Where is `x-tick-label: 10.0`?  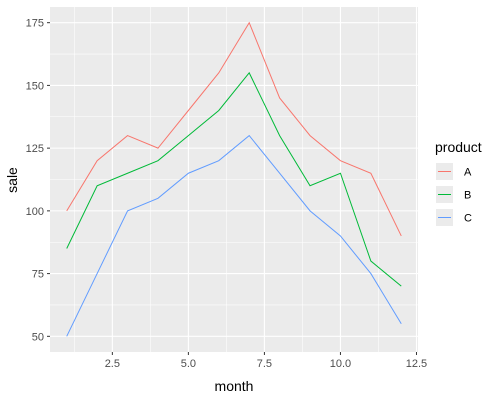 x-tick-label: 10.0 is located at coordinates (340, 364).